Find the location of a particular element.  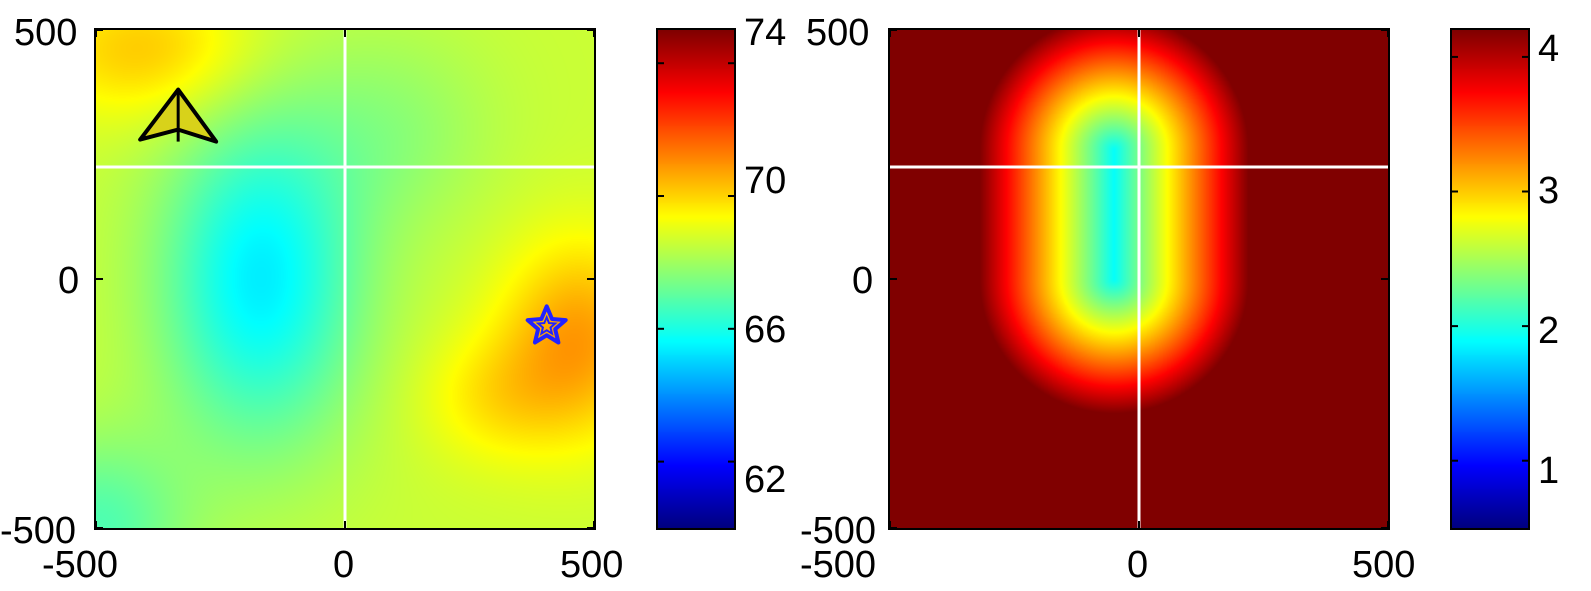

right-ytick-0: 0 is located at coordinates (863, 281).